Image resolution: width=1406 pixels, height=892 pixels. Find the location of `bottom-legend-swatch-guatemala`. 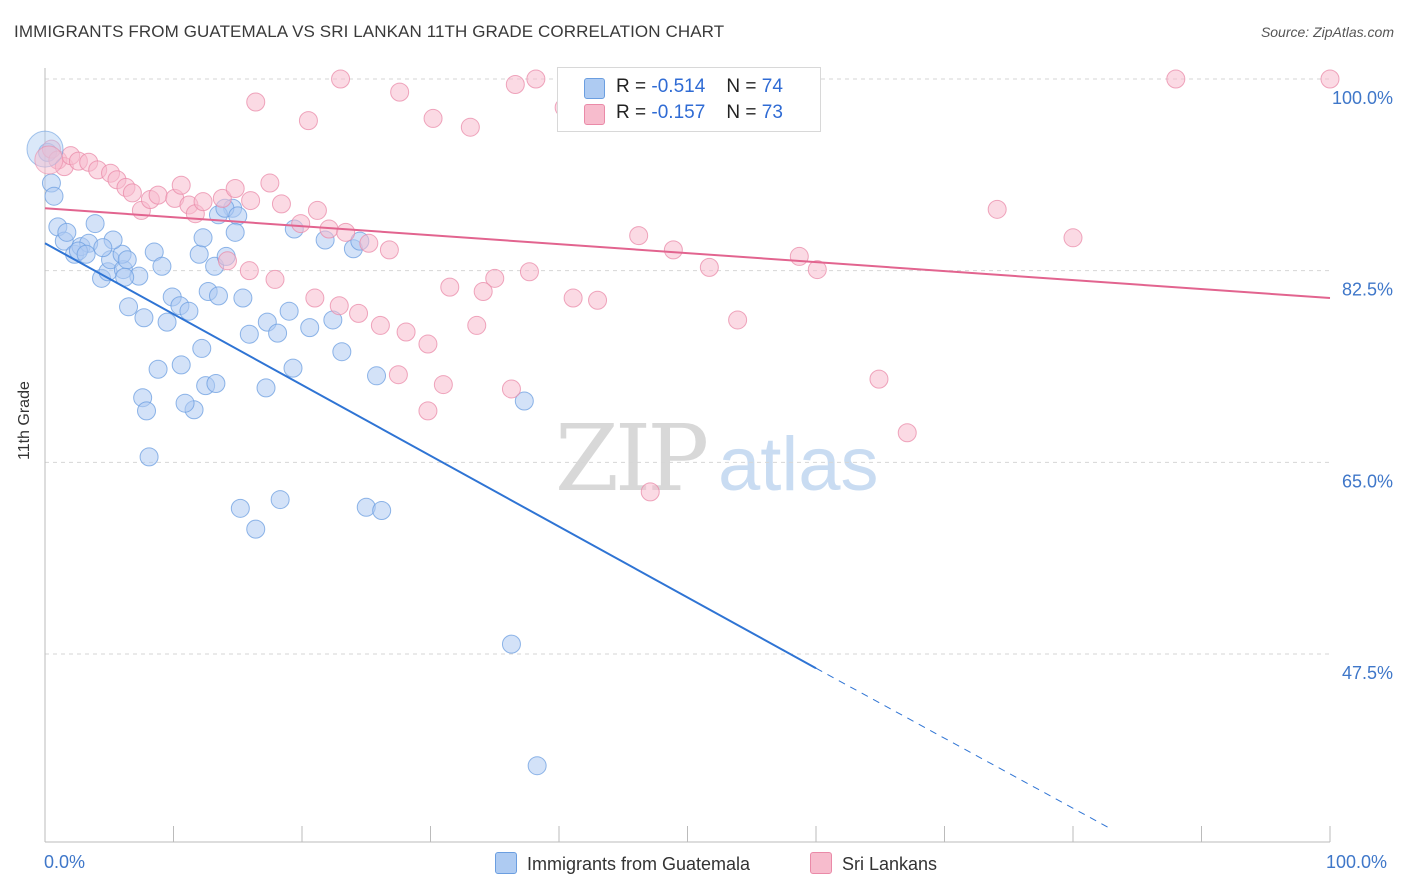

bottom-legend-swatch-guatemala is located at coordinates (506, 863).